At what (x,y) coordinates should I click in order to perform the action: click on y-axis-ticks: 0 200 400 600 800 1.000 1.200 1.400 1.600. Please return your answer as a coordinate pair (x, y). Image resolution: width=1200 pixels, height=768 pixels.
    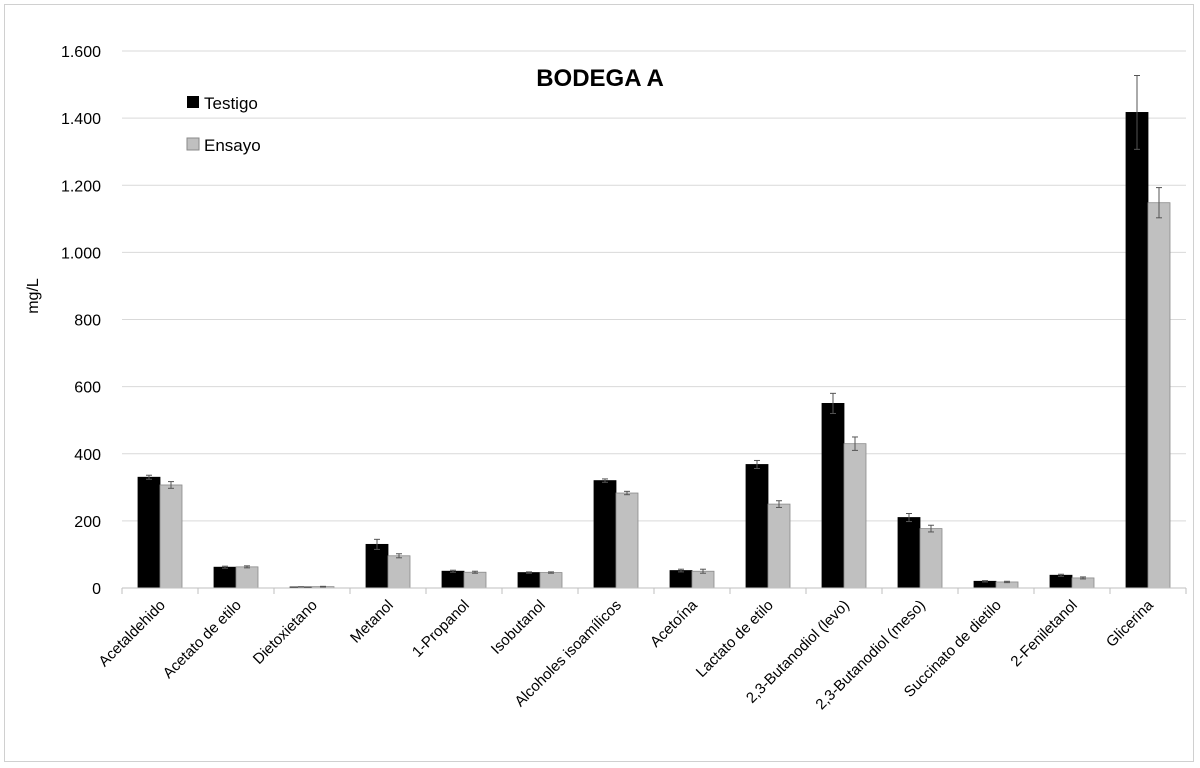
    Looking at the image, I should click on (81, 321).